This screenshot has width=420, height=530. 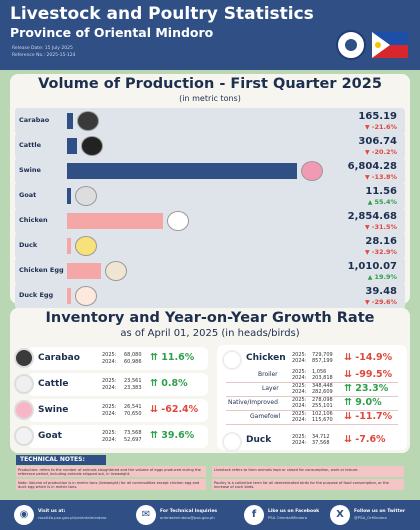 What do you see at coordinates (319, 372) in the screenshot?
I see `value-2025: 1,056` at bounding box center [319, 372].